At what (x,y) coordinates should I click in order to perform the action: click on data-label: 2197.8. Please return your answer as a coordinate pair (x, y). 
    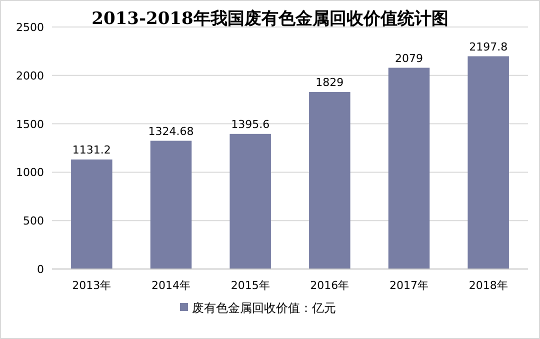
    Looking at the image, I should click on (488, 47).